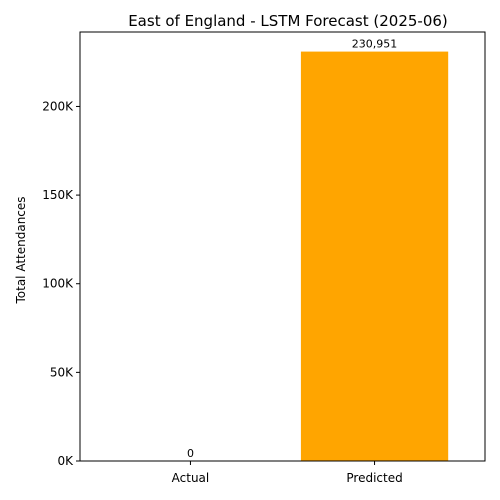  What do you see at coordinates (191, 478) in the screenshot?
I see `x-tick-label-actual: Actual` at bounding box center [191, 478].